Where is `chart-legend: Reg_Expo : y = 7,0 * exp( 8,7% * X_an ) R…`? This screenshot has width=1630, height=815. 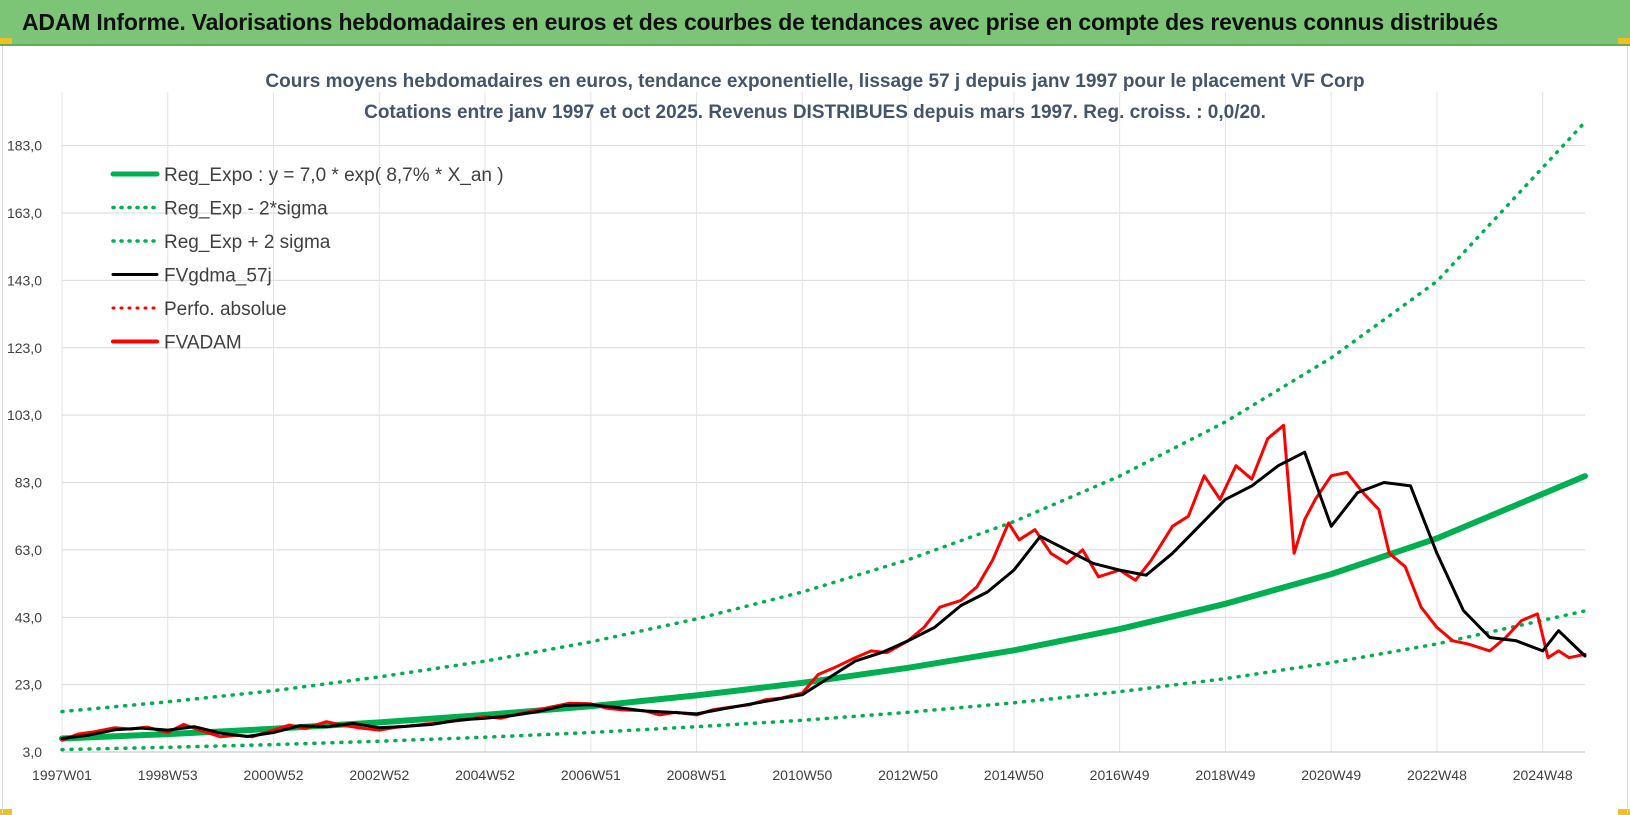 chart-legend: Reg_Expo : y = 7,0 * exp( 8,7% * X_an ) R… is located at coordinates (307, 259).